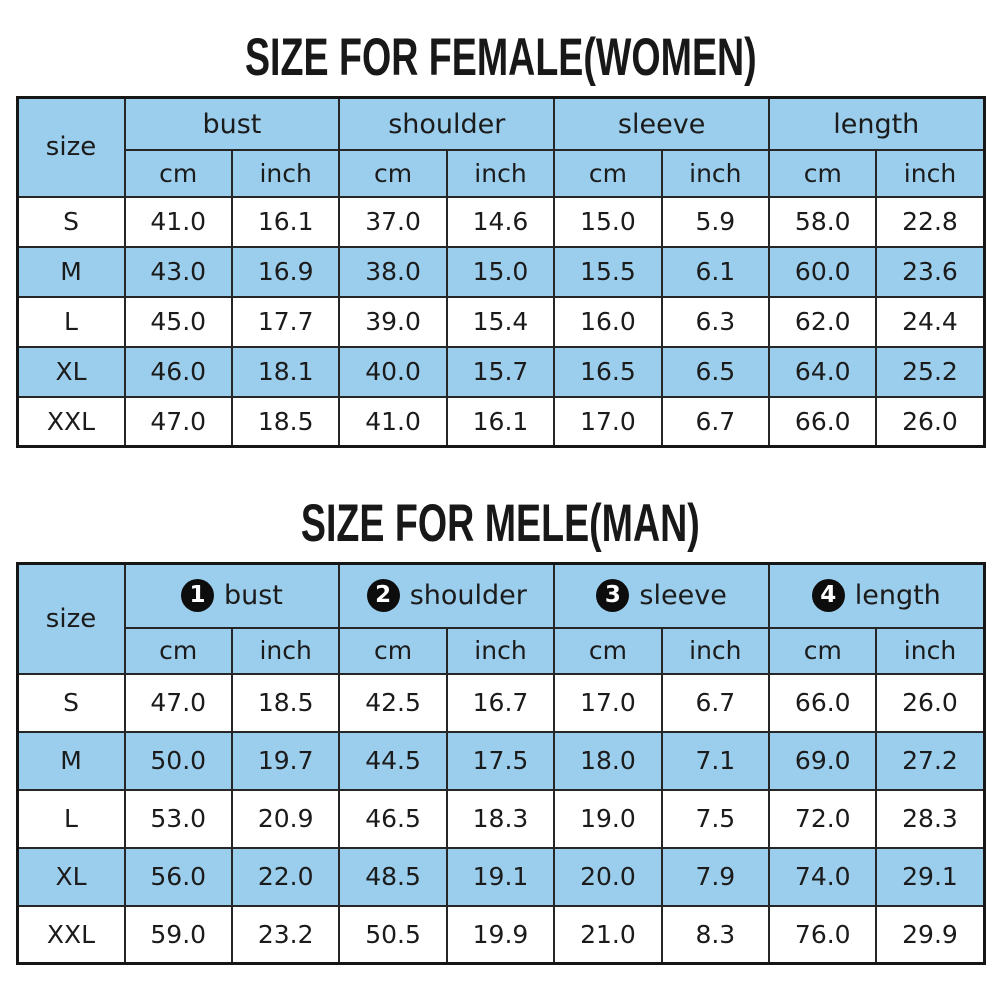 The width and height of the screenshot is (1001, 1001). I want to click on value-cell: 42.5, so click(393, 702).